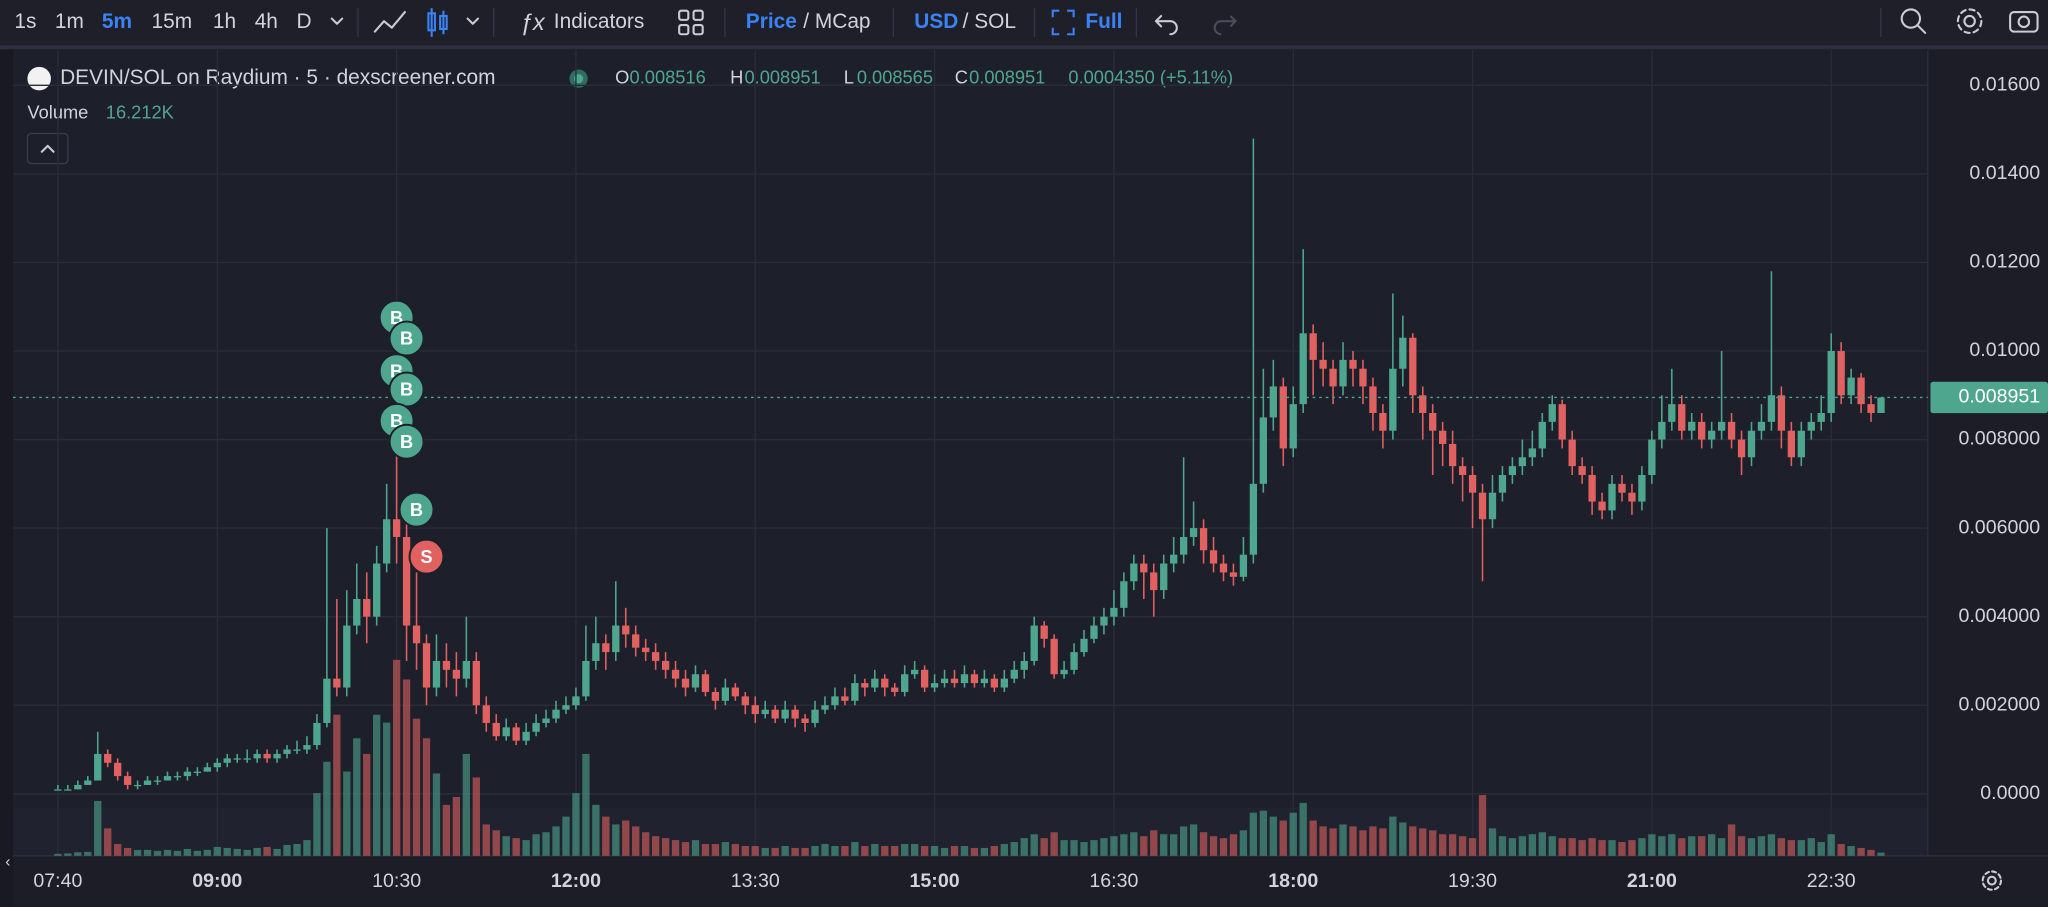 The height and width of the screenshot is (907, 2048). What do you see at coordinates (1103, 21) in the screenshot?
I see `full-button: Full` at bounding box center [1103, 21].